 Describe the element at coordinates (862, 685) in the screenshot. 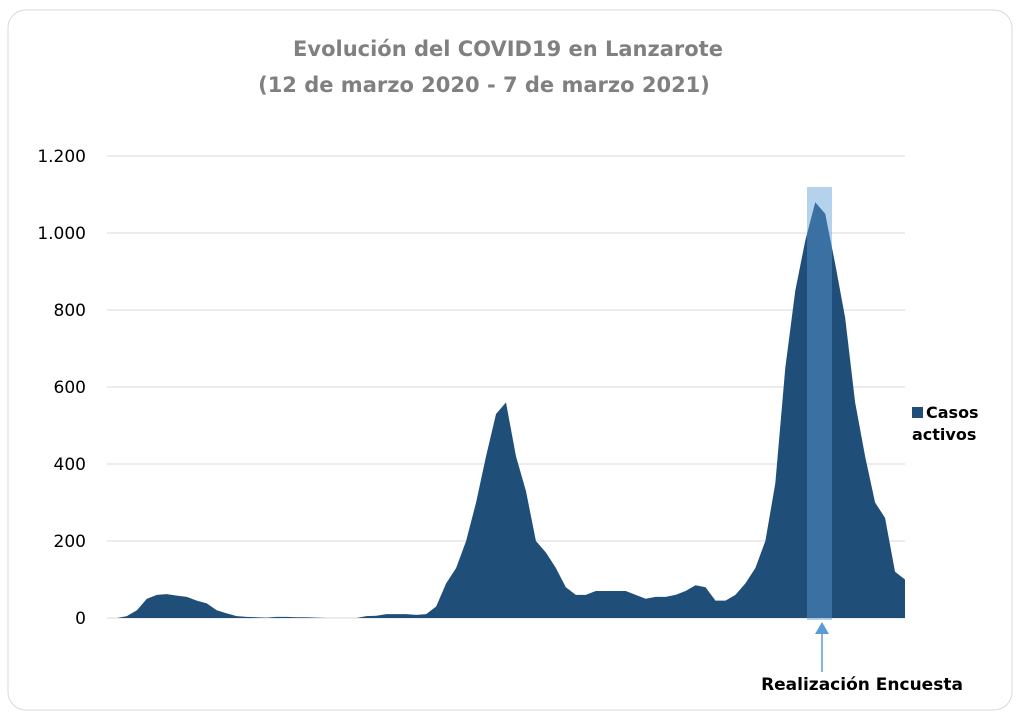

I see `annotation: Realización Encuesta` at that location.